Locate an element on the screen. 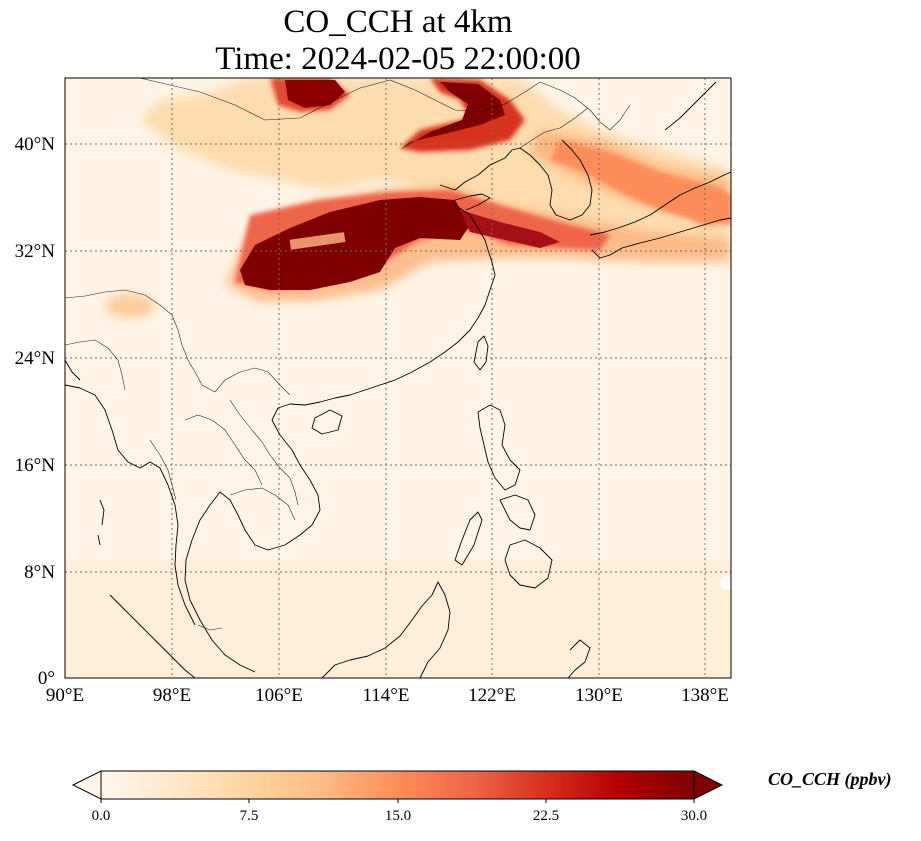  colorbar-extend-low is located at coordinates (86, 785).